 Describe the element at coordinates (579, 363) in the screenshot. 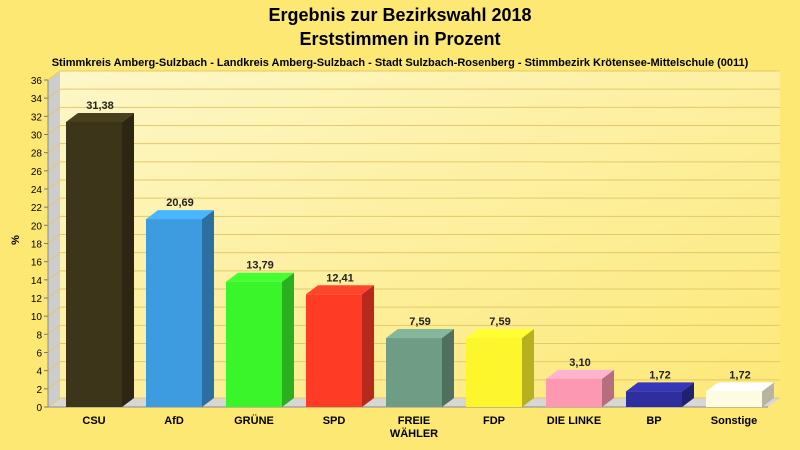

I see `value-label-die-linke: 3,10` at that location.